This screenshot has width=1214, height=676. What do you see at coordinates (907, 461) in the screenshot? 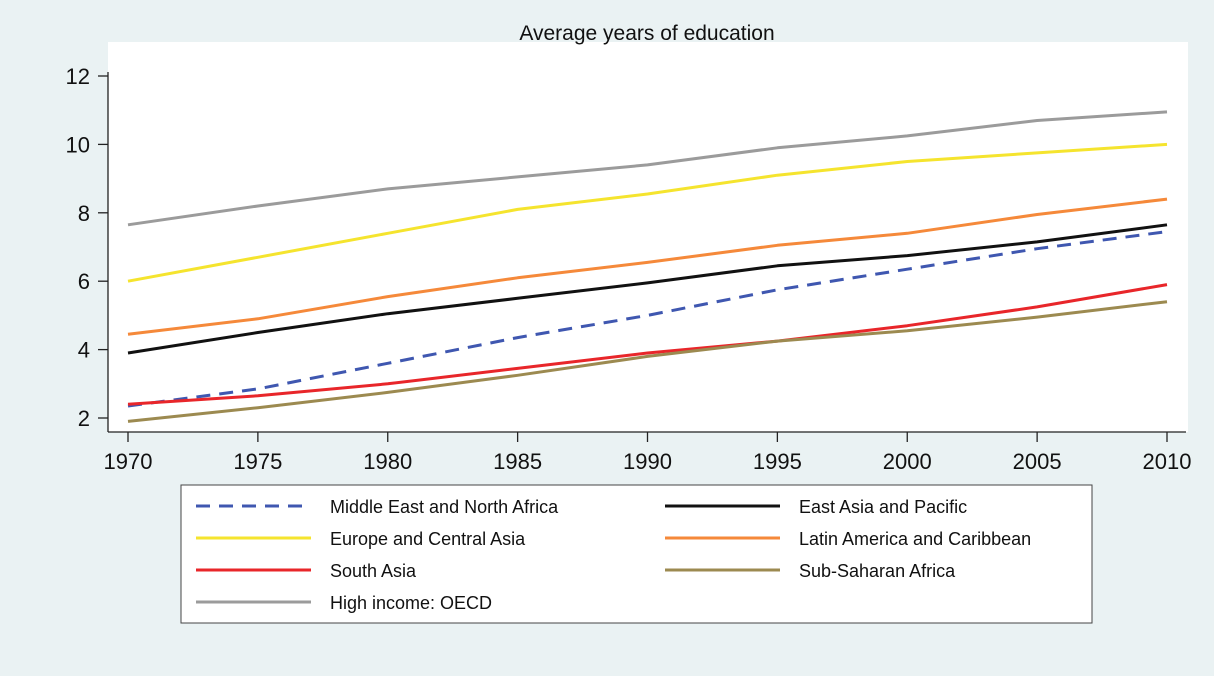
I see `x-tick-label: 2000` at bounding box center [907, 461].